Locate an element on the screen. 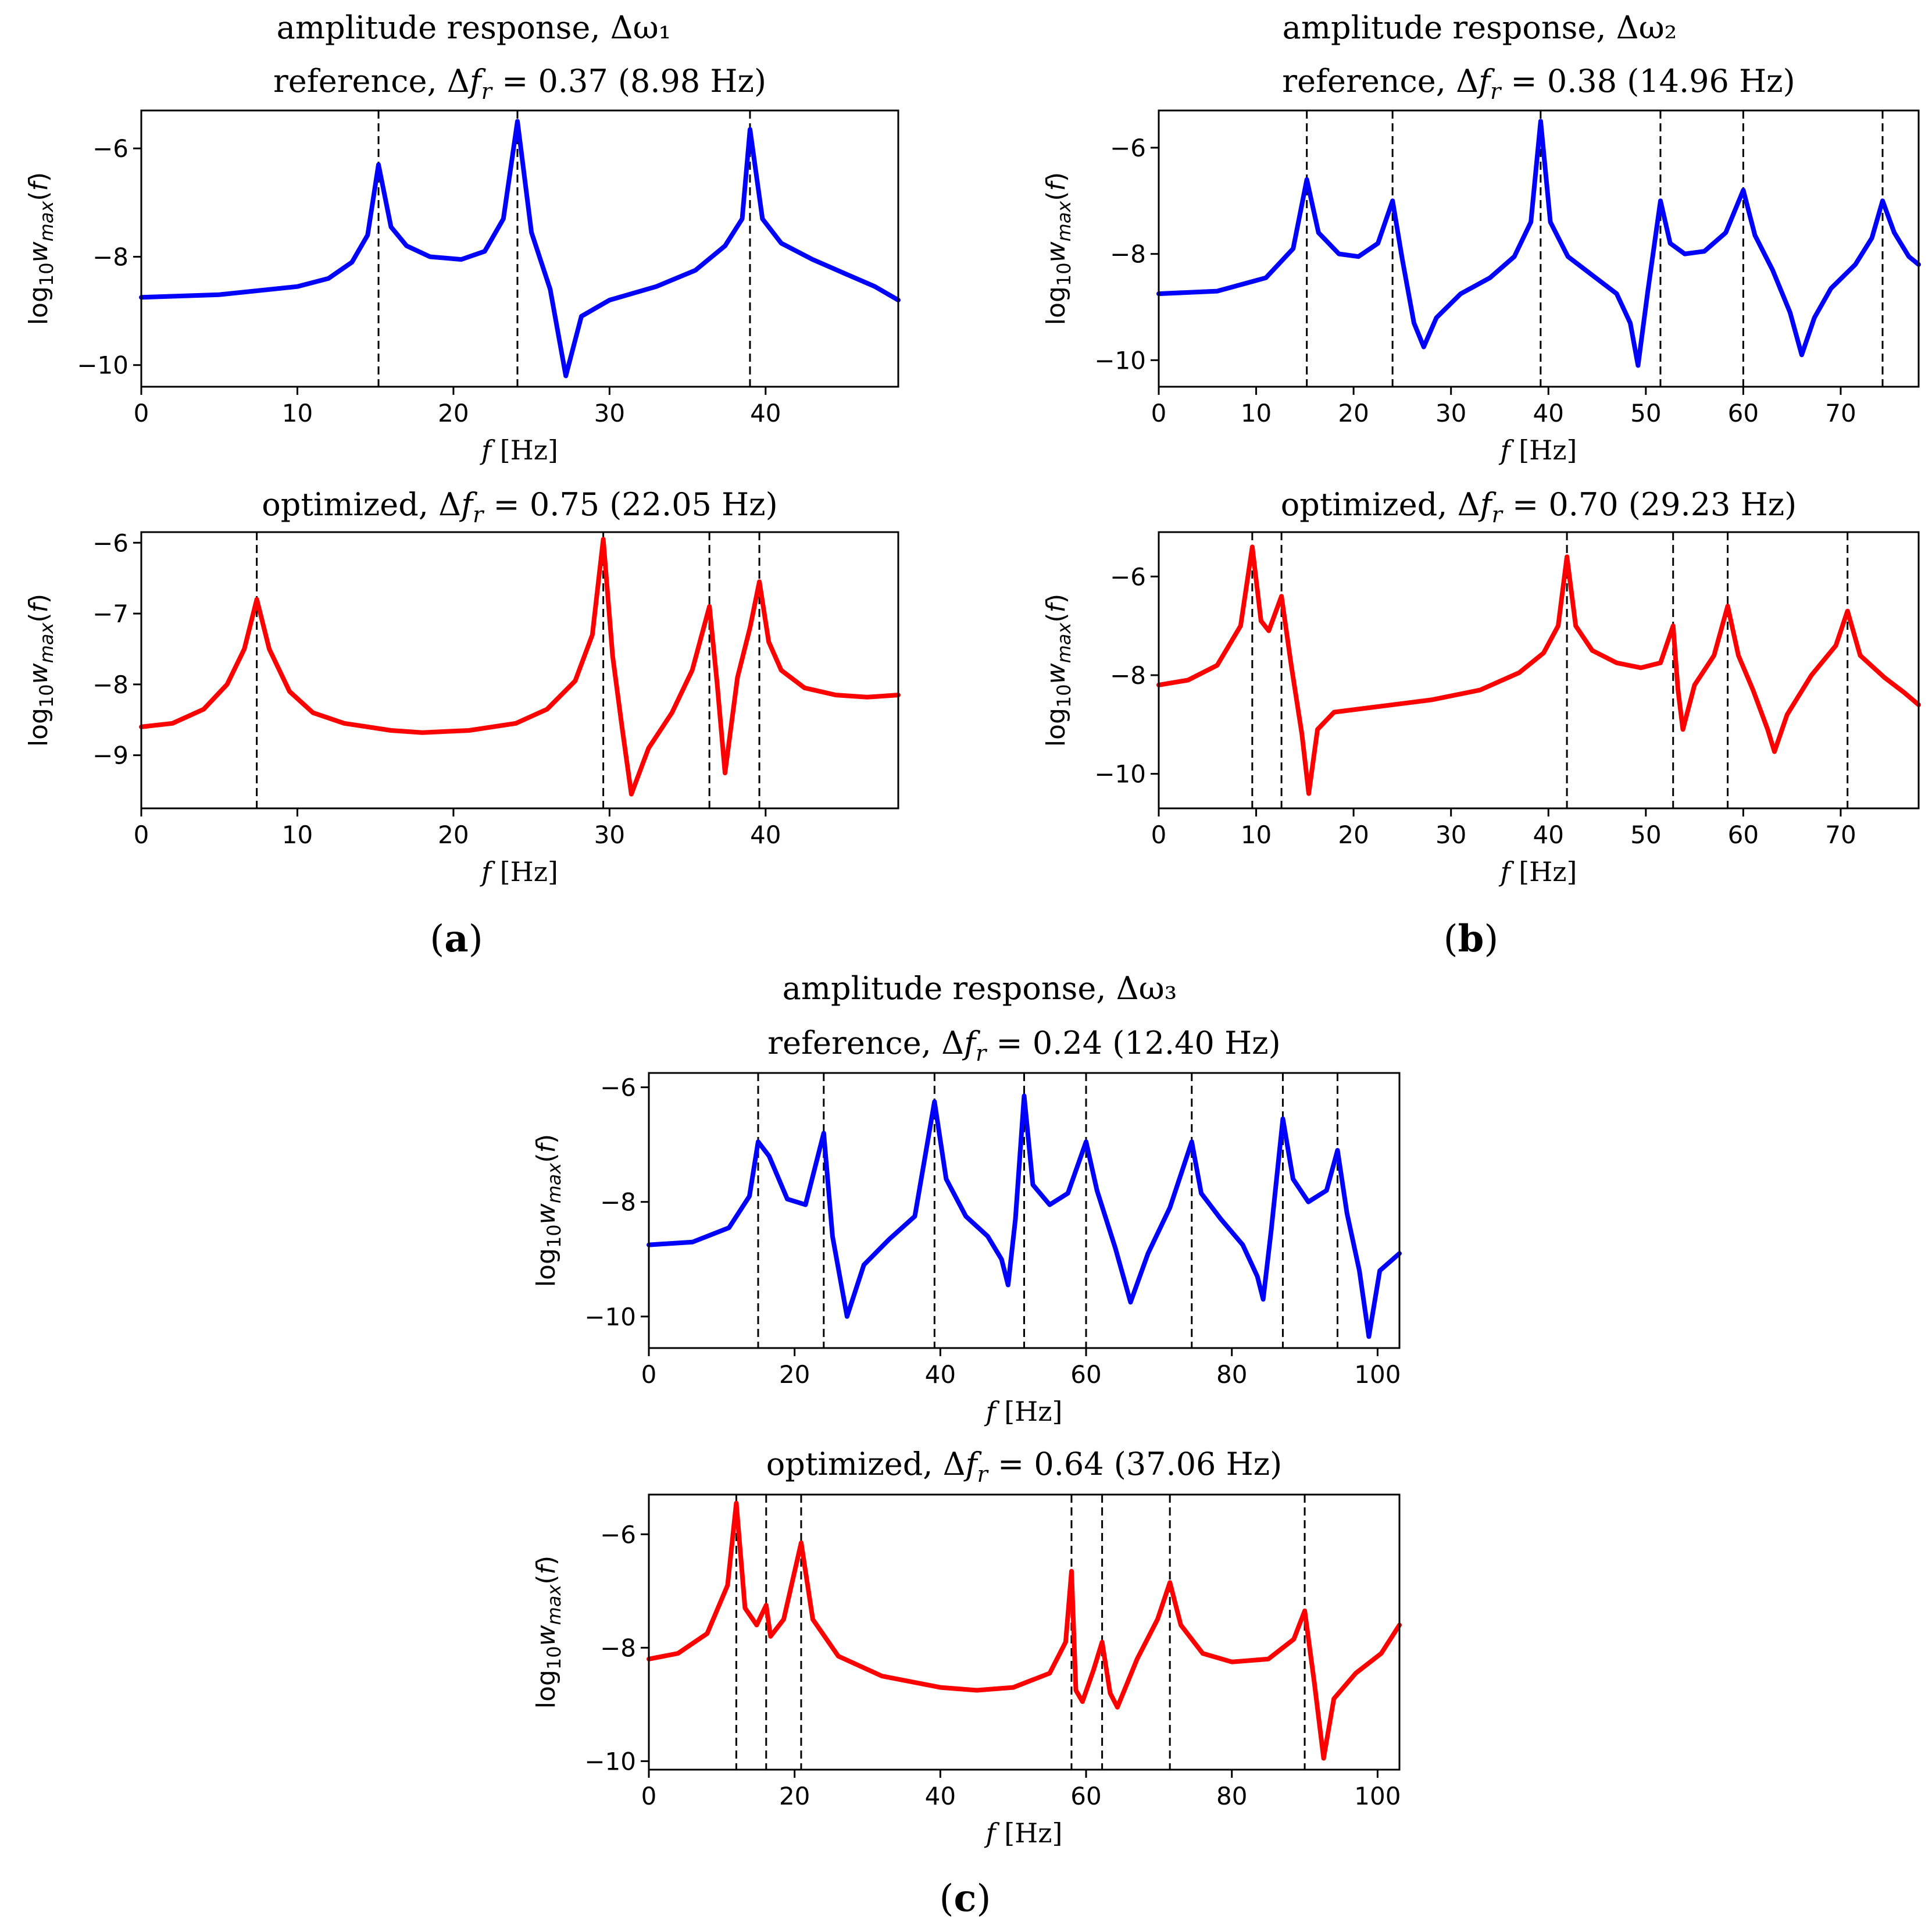 The image size is (1932, 1929). y-tick-label: −9 is located at coordinates (110, 755).